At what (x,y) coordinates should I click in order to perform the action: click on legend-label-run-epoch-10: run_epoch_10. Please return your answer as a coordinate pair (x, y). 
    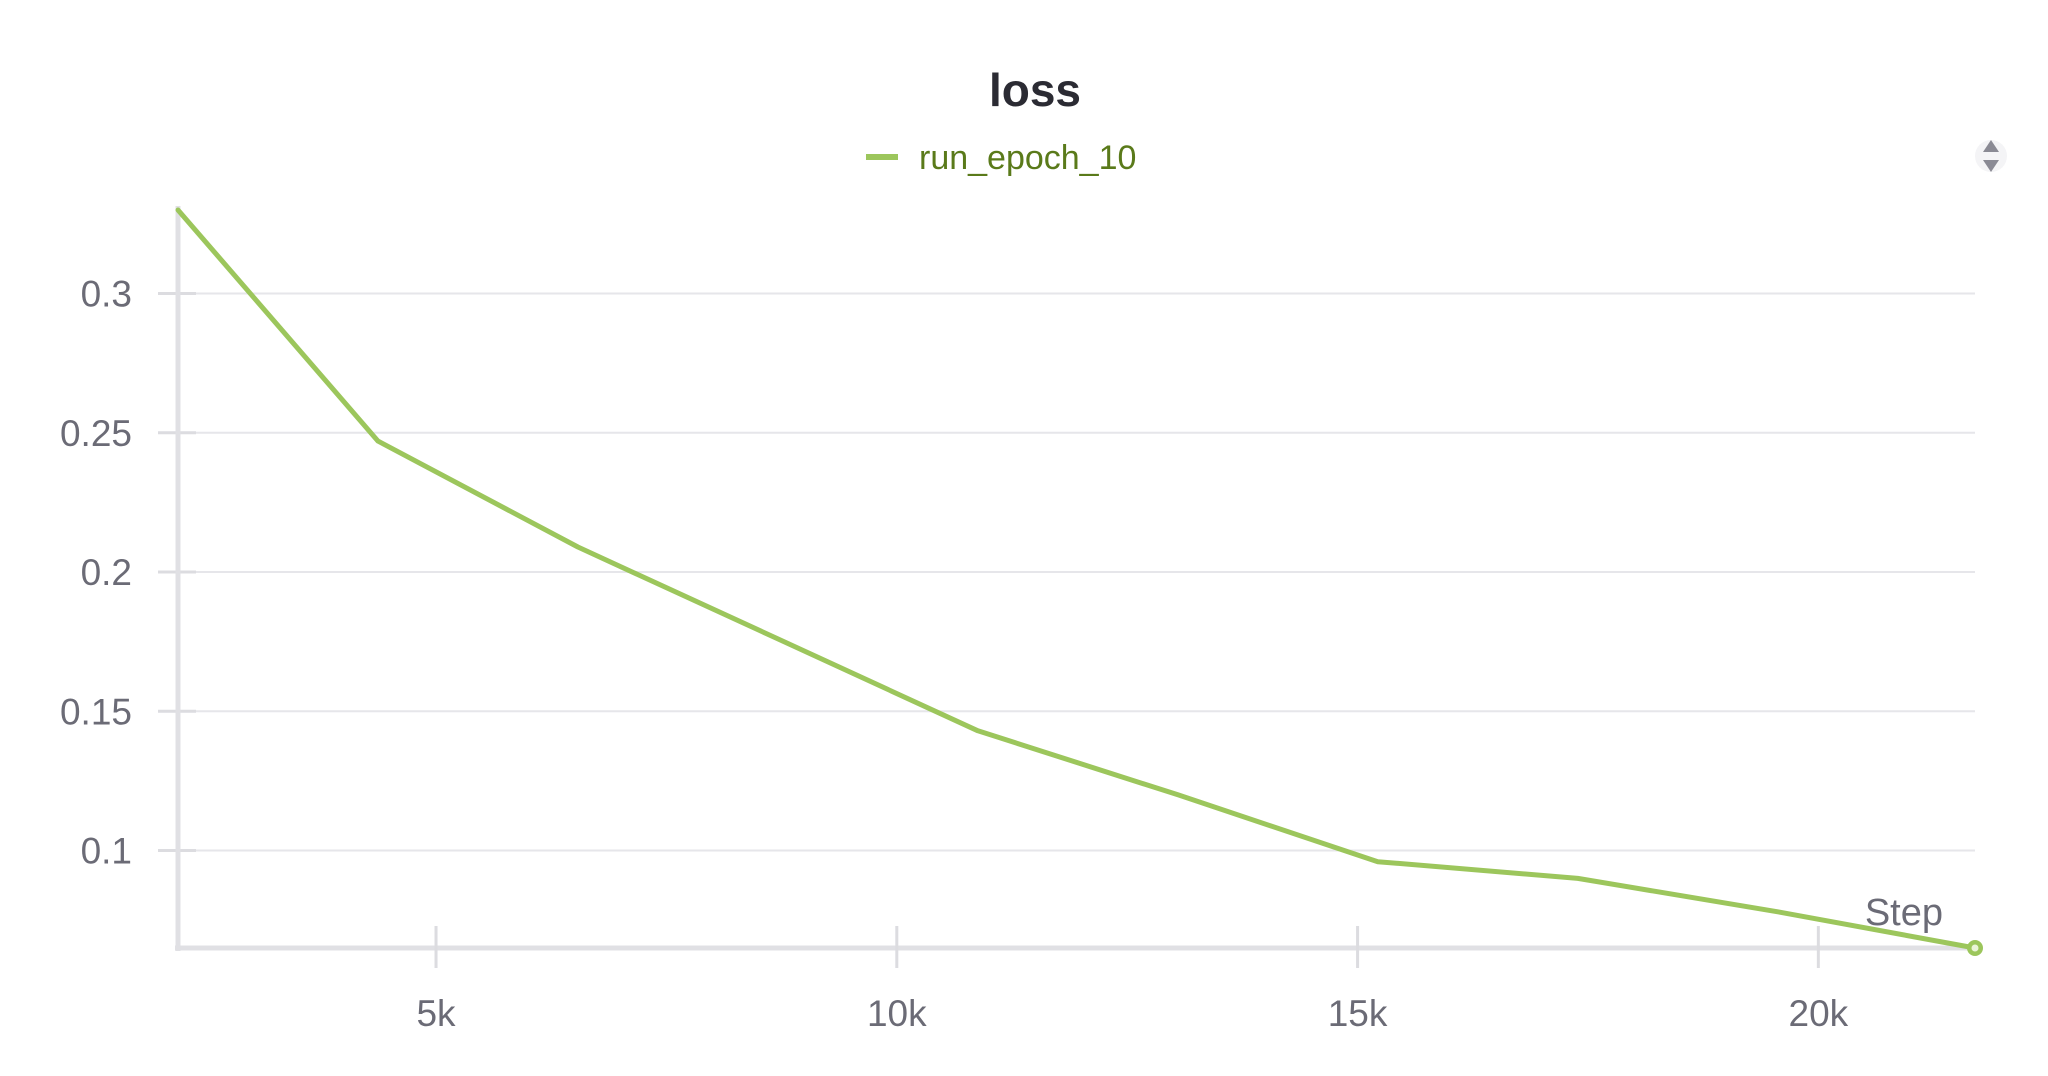
    Looking at the image, I should click on (1027, 158).